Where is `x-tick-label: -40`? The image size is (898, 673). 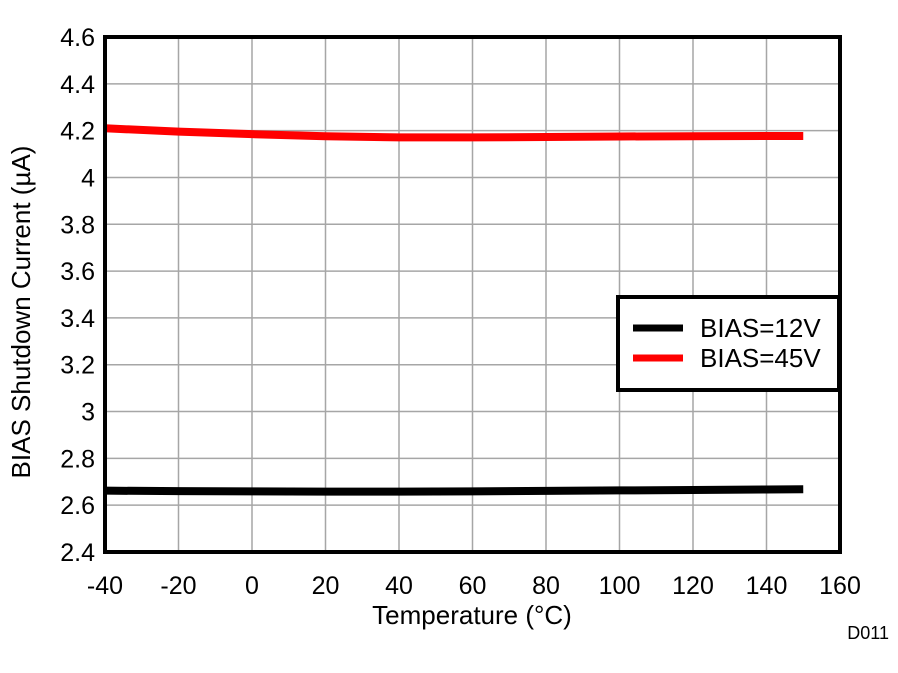 x-tick-label: -40 is located at coordinates (105, 586).